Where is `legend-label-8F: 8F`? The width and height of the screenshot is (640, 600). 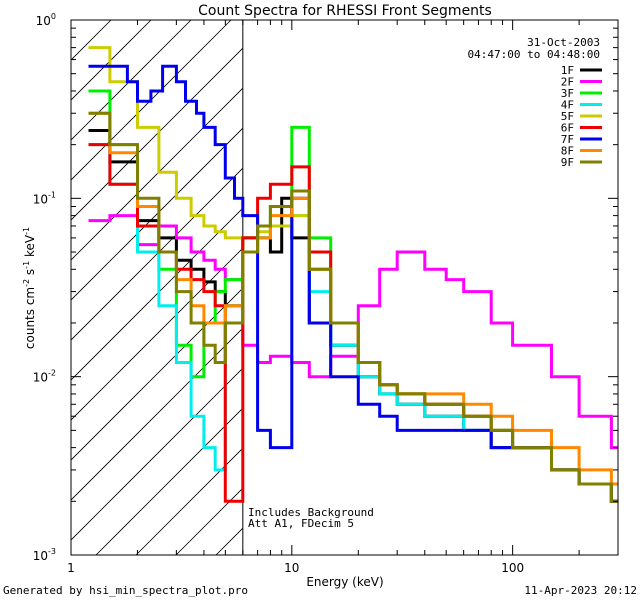
legend-label-8F: 8F is located at coordinates (567, 151).